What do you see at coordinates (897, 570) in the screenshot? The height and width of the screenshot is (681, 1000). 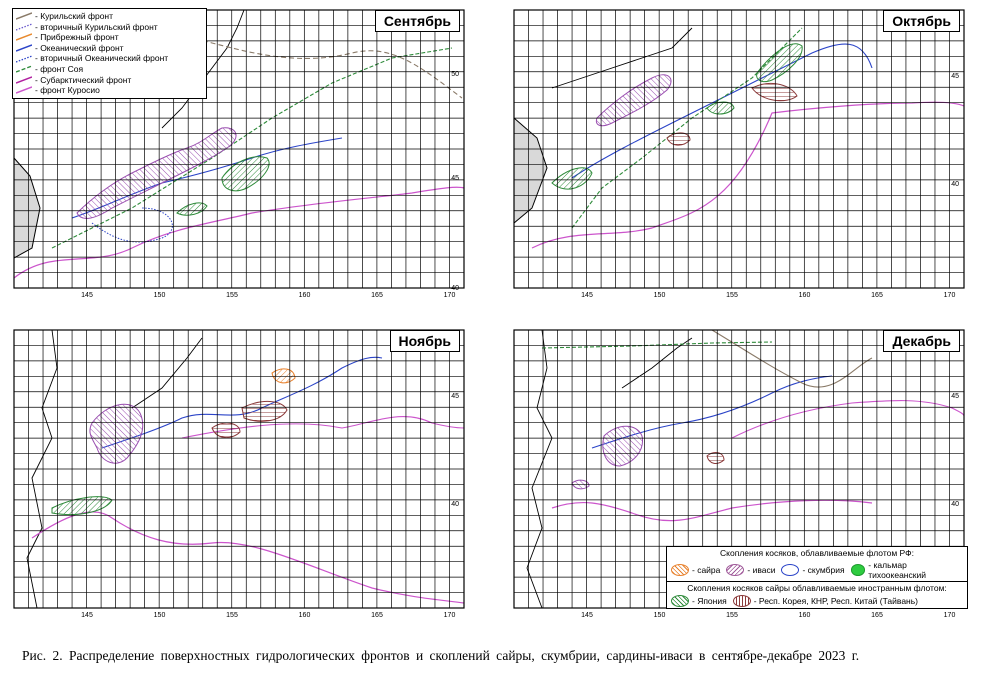 I see `legend-label-squid: - кальмар тихоокеанский` at bounding box center [897, 570].